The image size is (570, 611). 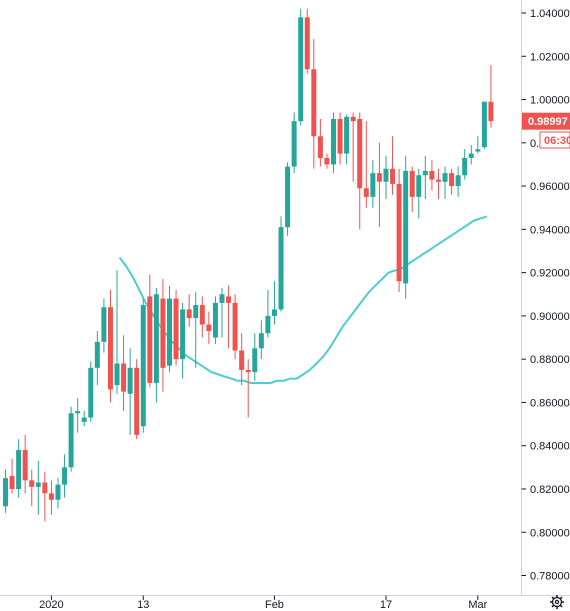 What do you see at coordinates (557, 602) in the screenshot?
I see `settings-gear-icon` at bounding box center [557, 602].